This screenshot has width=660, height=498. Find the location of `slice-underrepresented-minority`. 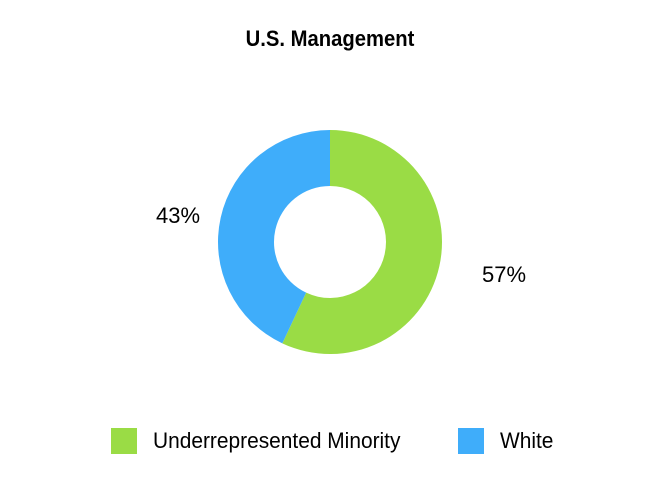

slice-underrepresented-minority is located at coordinates (362, 242).